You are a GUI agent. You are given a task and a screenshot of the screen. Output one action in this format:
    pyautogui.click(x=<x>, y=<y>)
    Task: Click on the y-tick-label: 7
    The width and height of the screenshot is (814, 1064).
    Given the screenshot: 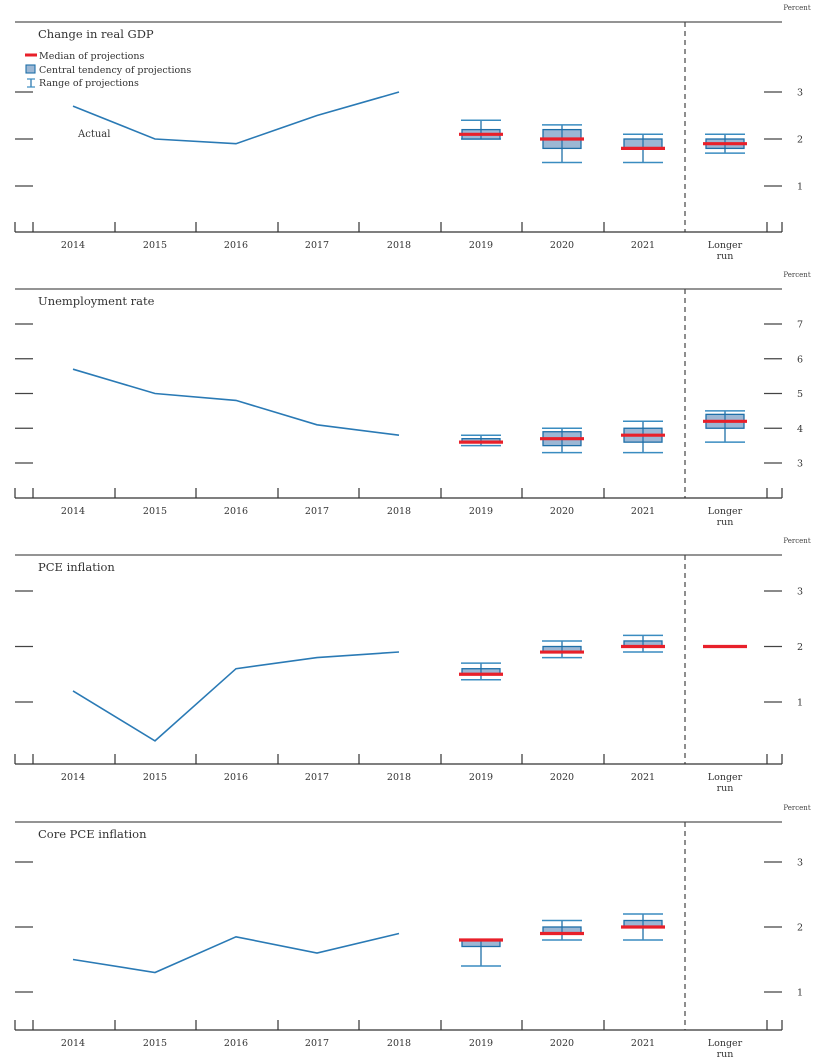 What is the action you would take?
    pyautogui.click(x=800, y=325)
    